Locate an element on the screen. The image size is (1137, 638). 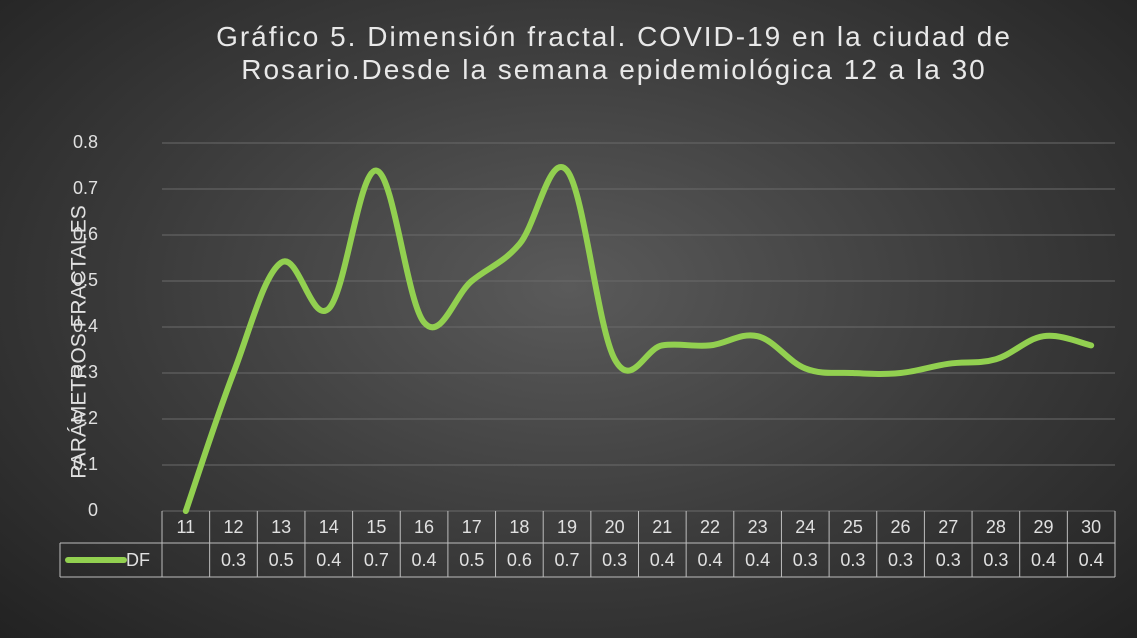
y-axis-title: PARÁMETROS FRACTALES is located at coordinates (79, 341).